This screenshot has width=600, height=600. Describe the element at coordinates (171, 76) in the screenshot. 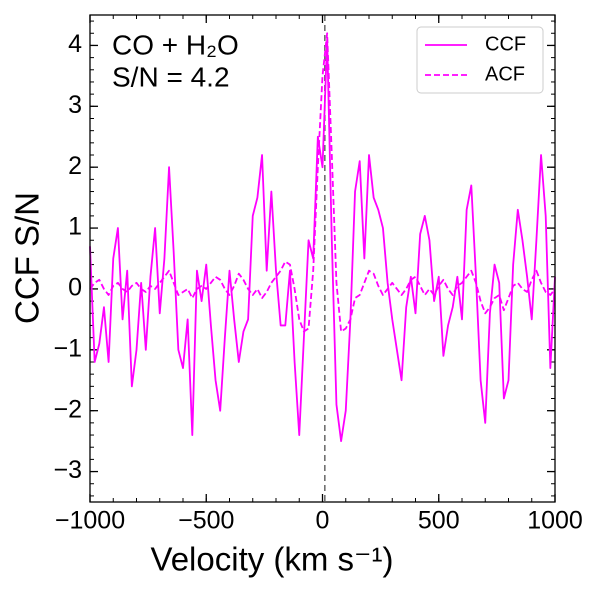

I see `annotation: S/N = 4.2` at that location.